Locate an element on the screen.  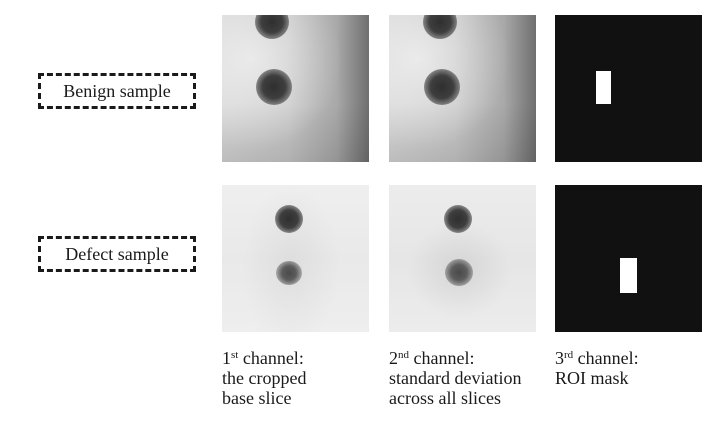
defect-std-spot-top is located at coordinates (458, 219).